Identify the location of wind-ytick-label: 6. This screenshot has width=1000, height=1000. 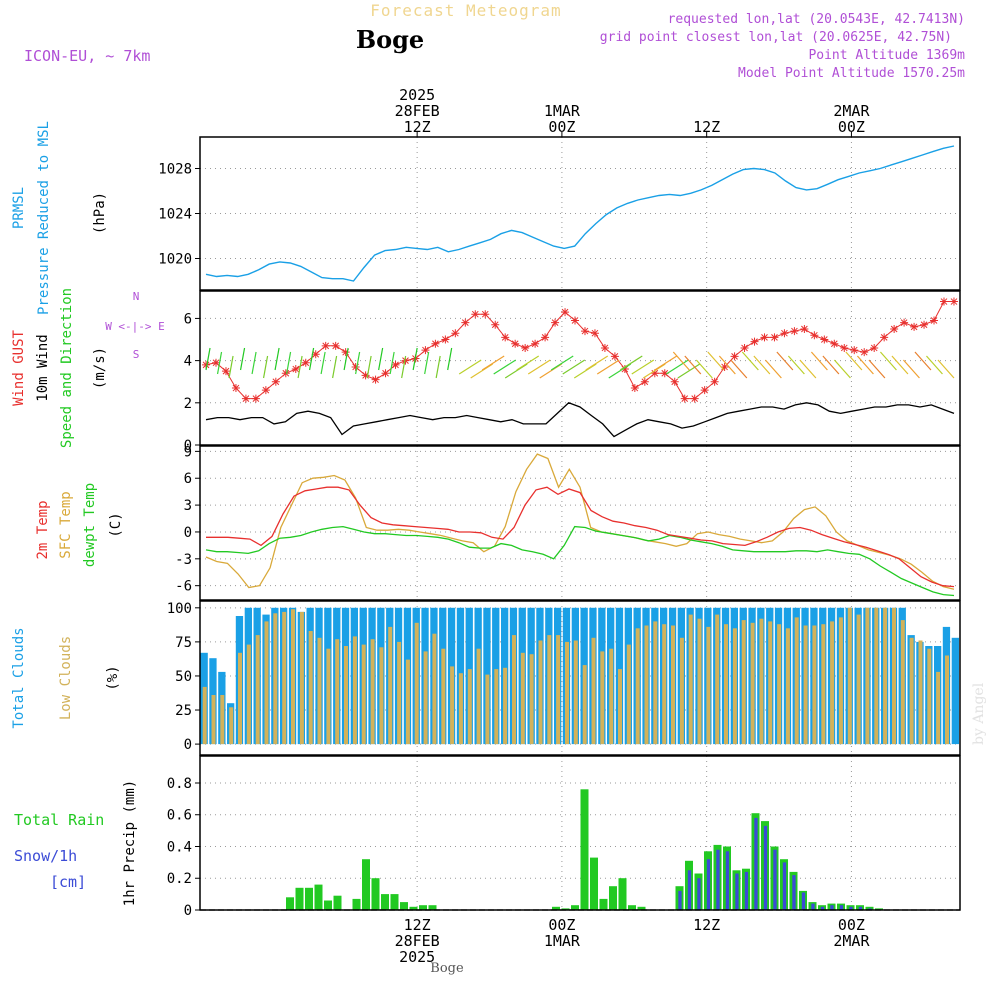
(188, 319).